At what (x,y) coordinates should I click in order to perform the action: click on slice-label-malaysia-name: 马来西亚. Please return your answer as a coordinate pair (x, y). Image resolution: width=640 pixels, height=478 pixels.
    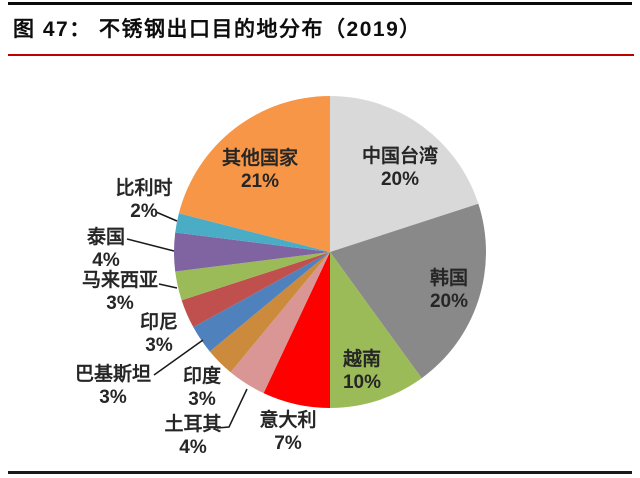
    Looking at the image, I should click on (120, 280).